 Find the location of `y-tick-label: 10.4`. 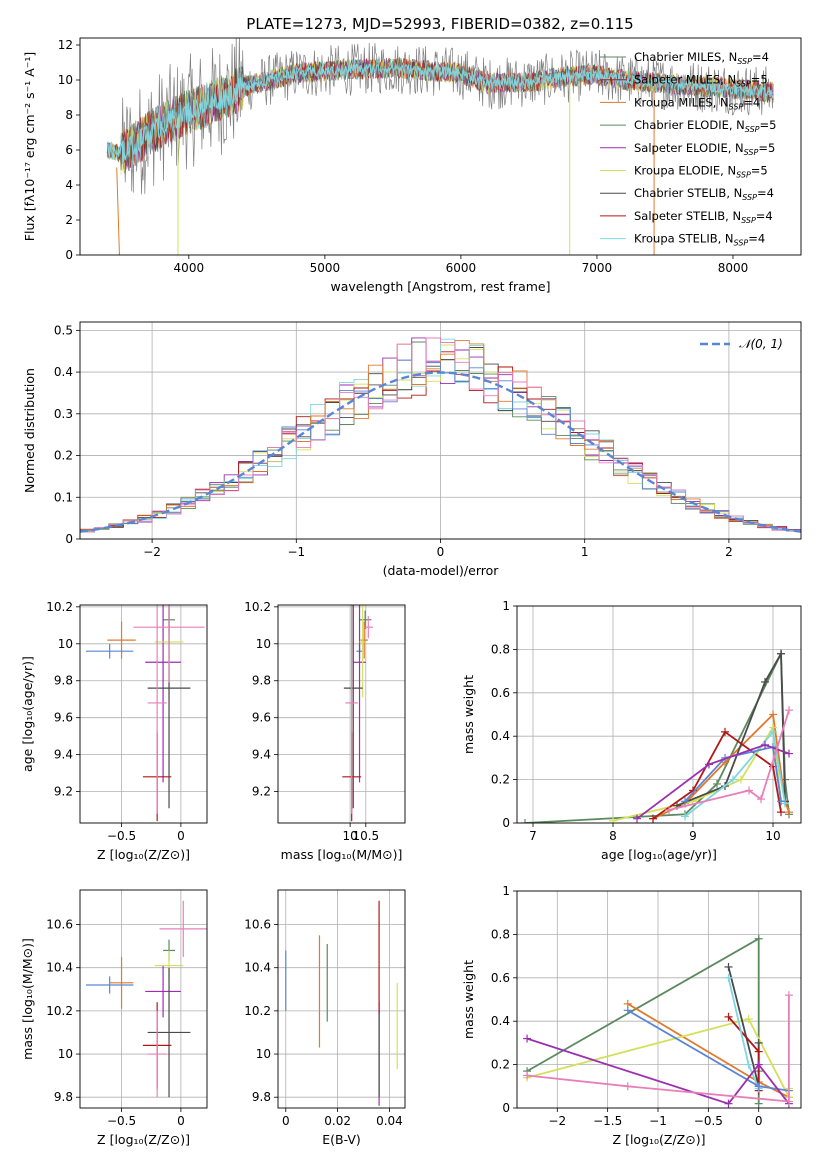

y-tick-label: 10.4 is located at coordinates (257, 968).